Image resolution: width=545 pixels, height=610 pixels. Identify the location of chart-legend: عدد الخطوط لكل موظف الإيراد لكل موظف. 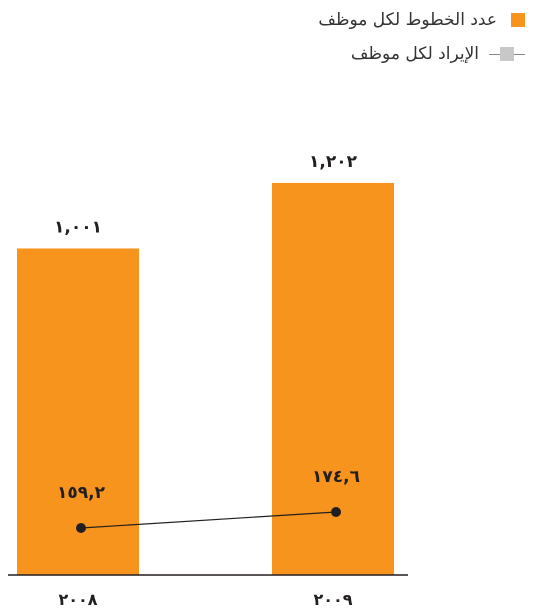
(421, 40).